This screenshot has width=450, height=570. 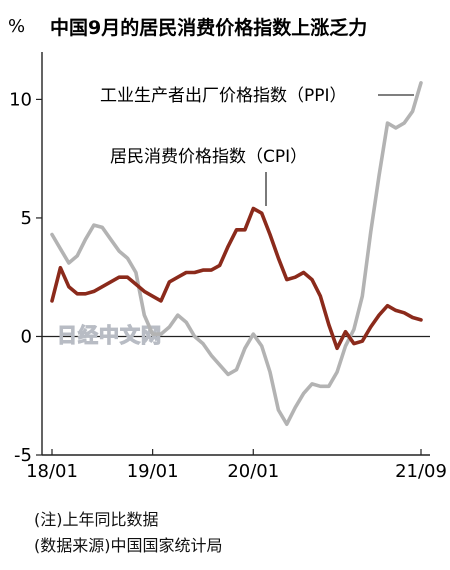 What do you see at coordinates (153, 471) in the screenshot?
I see `x-tick-label: 19/01` at bounding box center [153, 471].